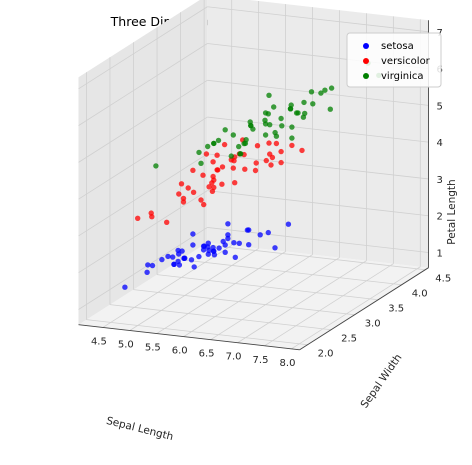 The width and height of the screenshot is (472, 465). I want to click on y-tick-label: 3.5, so click(396, 309).